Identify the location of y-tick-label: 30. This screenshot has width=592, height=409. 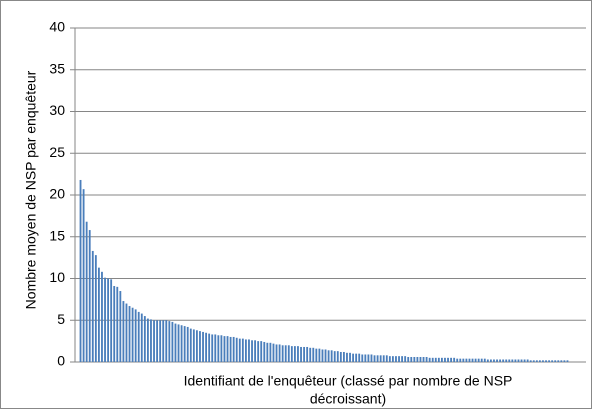
(57, 110).